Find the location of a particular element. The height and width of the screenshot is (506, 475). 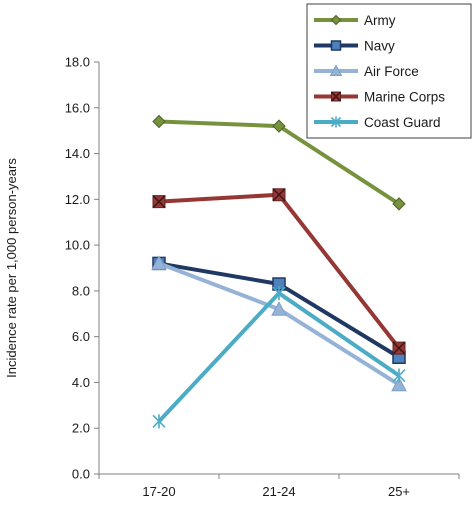

y-tick-label: 4.0 is located at coordinates (81, 382).